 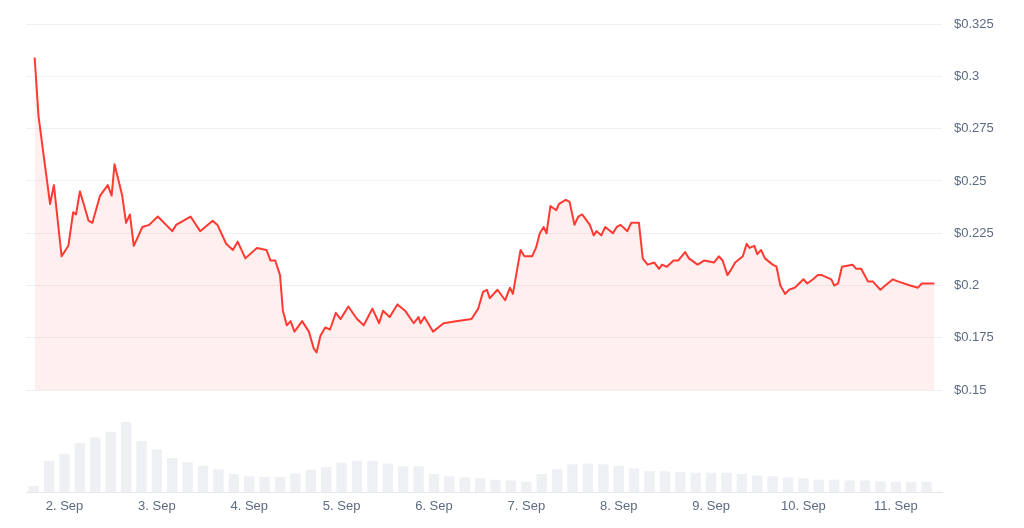 What do you see at coordinates (341, 505) in the screenshot?
I see `x-tick-label: 5. Sep` at bounding box center [341, 505].